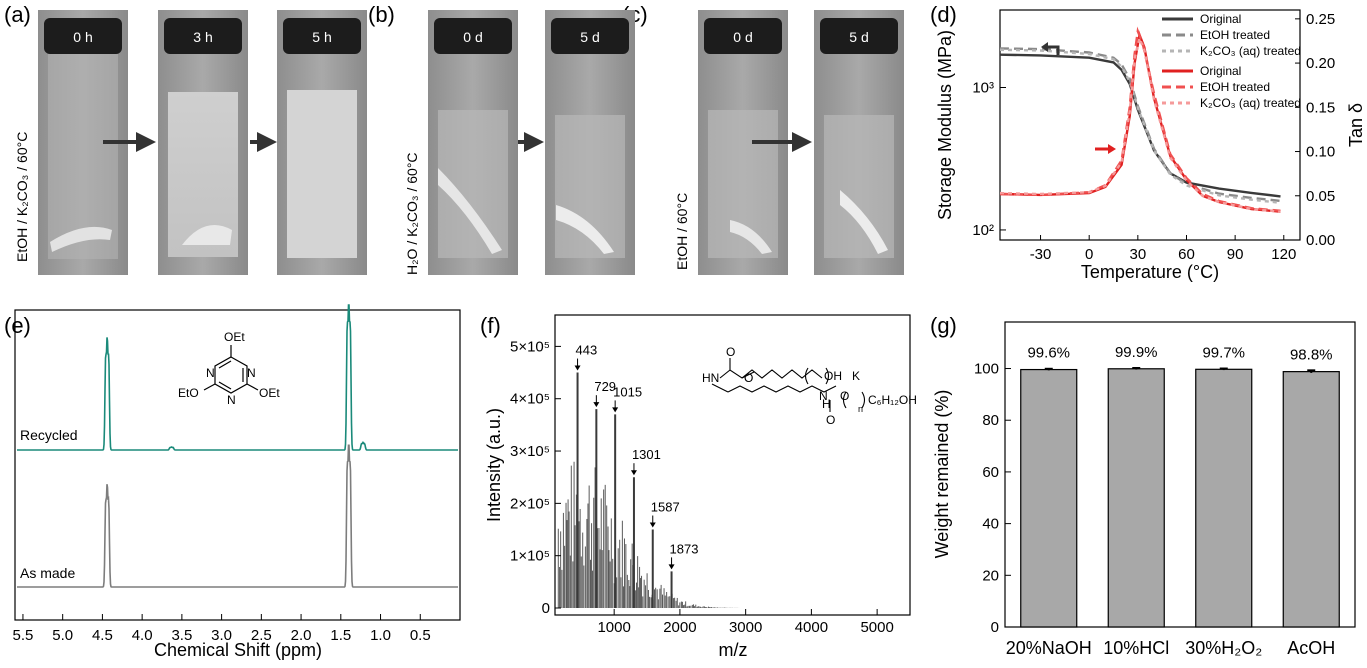 Image resolution: width=1367 pixels, height=668 pixels. Describe the element at coordinates (859, 142) in the screenshot. I see `vial-photo-c-5d: 5 d` at that location.